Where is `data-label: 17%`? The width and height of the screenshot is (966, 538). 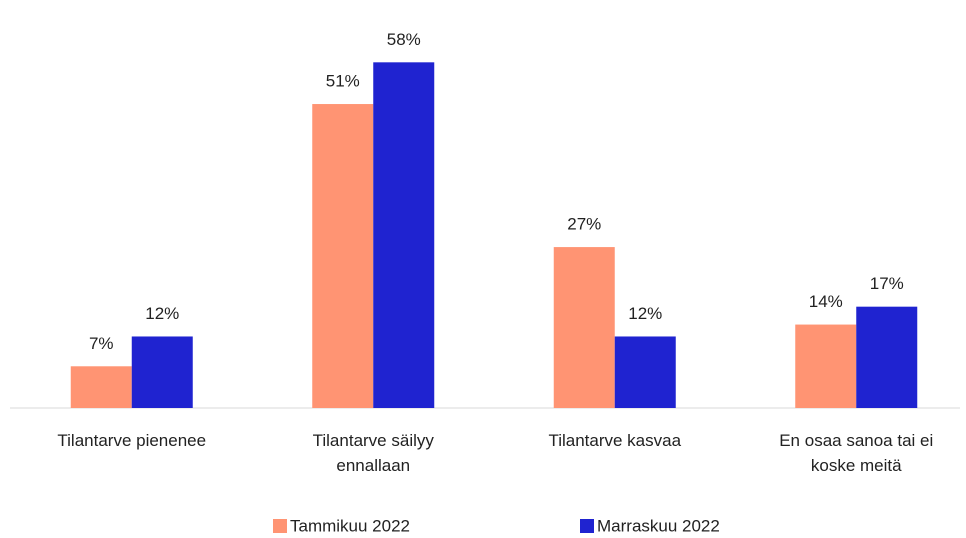 data-label: 17% is located at coordinates (887, 283).